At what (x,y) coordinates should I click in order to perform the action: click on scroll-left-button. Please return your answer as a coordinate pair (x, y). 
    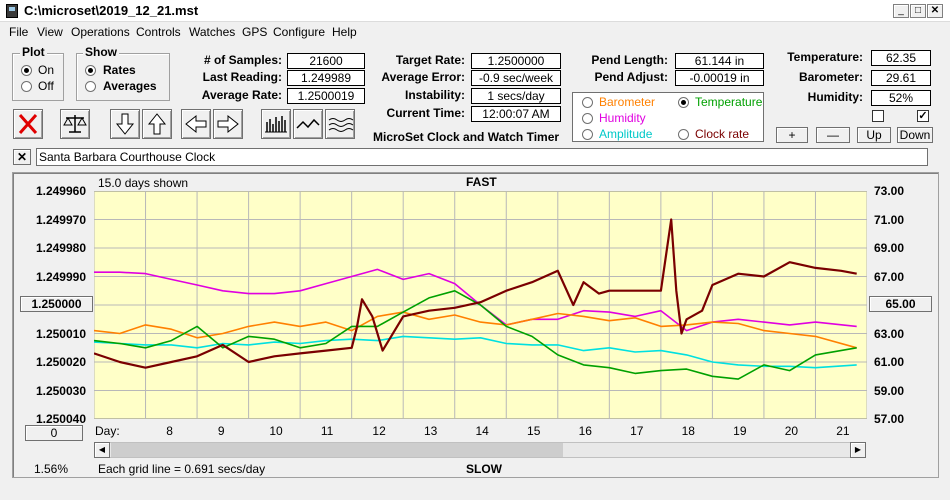
    Looking at the image, I should click on (196, 124).